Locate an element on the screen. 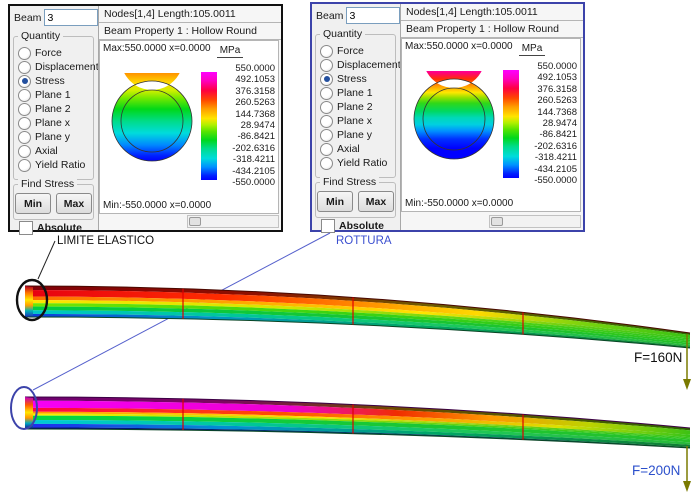 The width and height of the screenshot is (700, 497). ring-inner-outline is located at coordinates (454, 119).